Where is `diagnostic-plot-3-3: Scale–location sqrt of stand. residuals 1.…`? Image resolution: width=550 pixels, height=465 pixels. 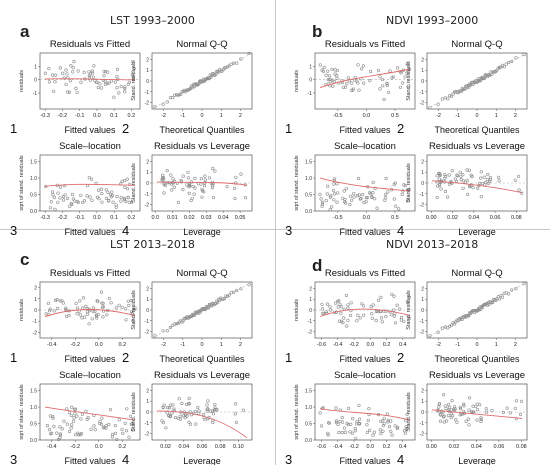
diagnostic-plot-3-3: Scale–location sqrt of stand. residuals 1.… is located at coordinates (75, 417).